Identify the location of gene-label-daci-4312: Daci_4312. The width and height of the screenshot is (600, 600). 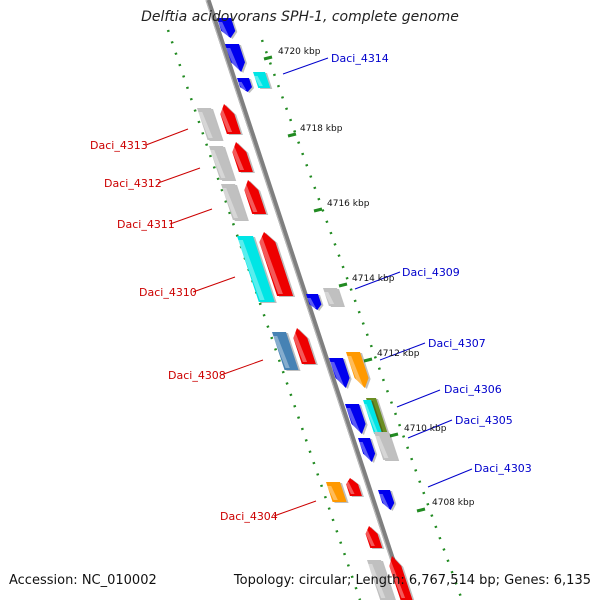
(133, 183).